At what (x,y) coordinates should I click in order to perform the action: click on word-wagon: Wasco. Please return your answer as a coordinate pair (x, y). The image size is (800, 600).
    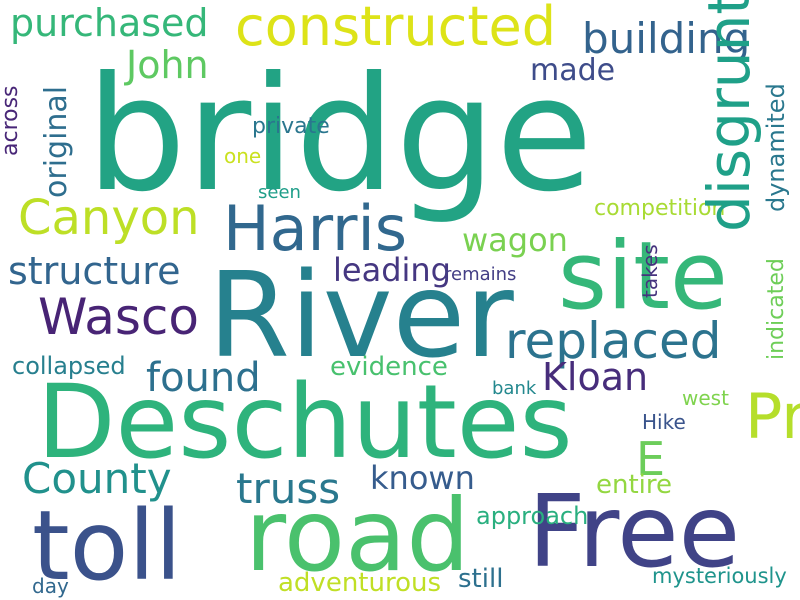
    Looking at the image, I should click on (119, 317).